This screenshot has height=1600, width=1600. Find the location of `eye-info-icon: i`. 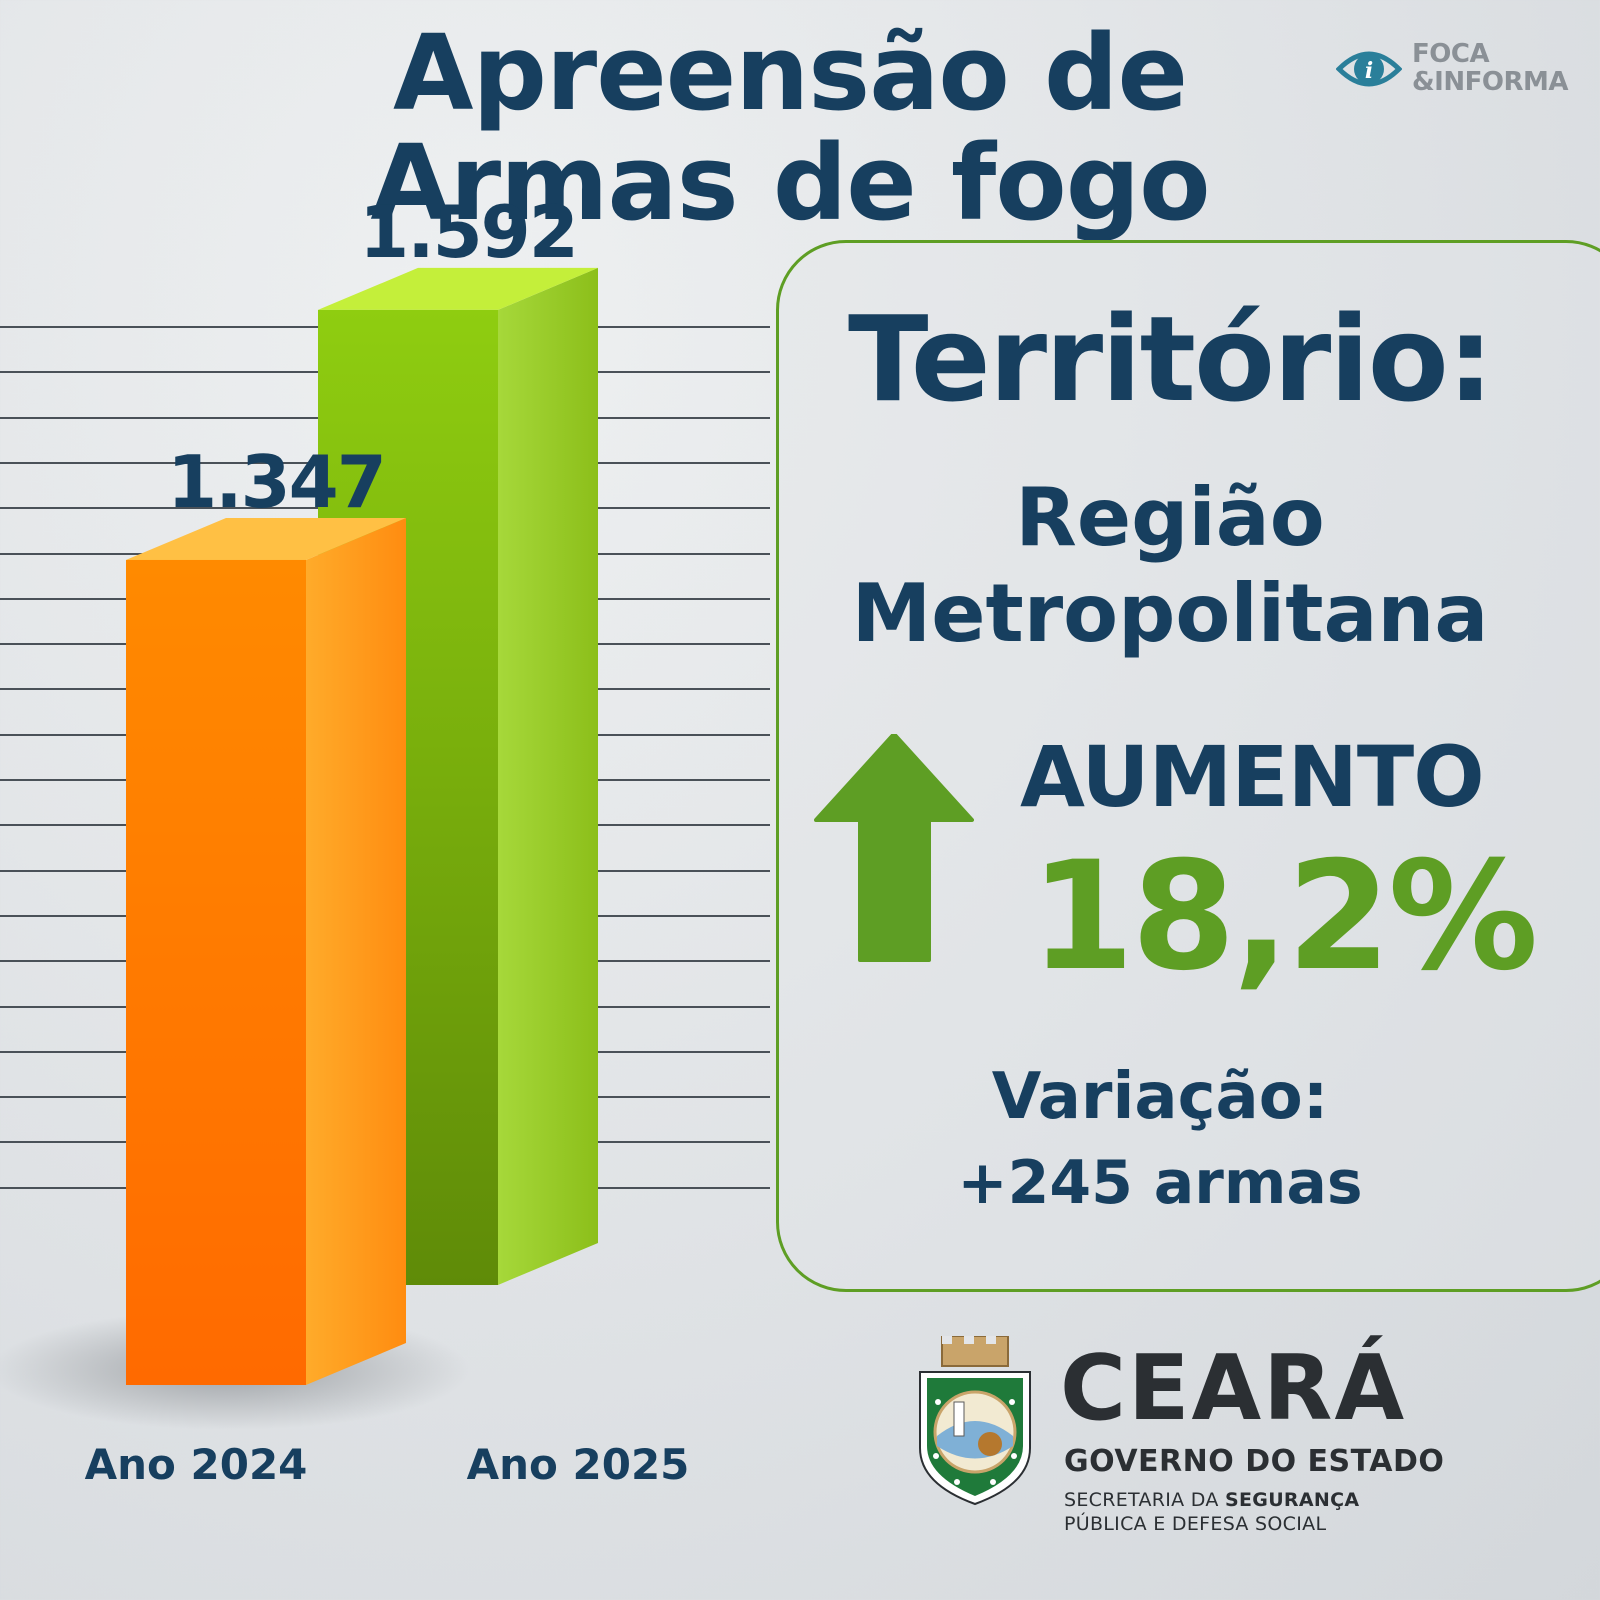

eye-info-icon: i is located at coordinates (1369, 69).